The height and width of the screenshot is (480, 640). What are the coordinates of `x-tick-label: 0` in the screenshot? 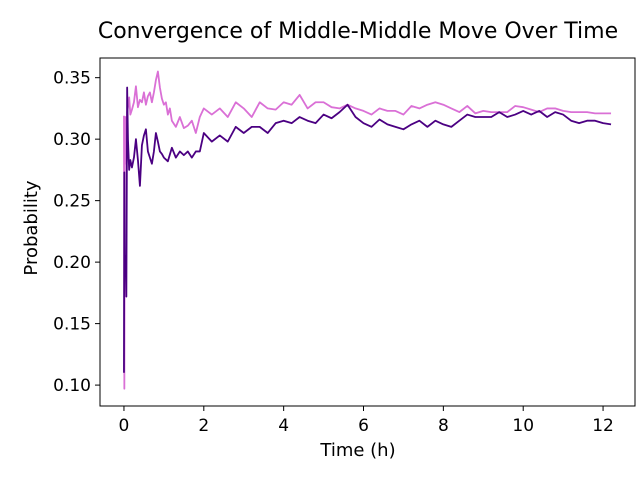 It's located at (124, 426).